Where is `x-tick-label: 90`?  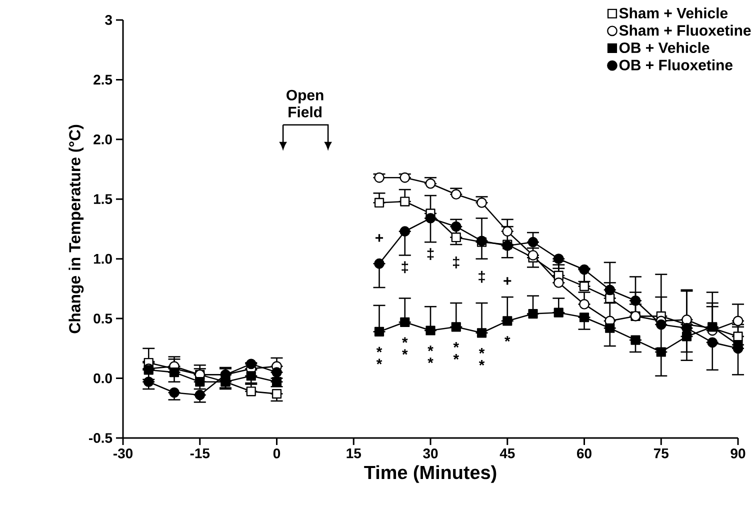
x-tick-label: 90 is located at coordinates (738, 453).